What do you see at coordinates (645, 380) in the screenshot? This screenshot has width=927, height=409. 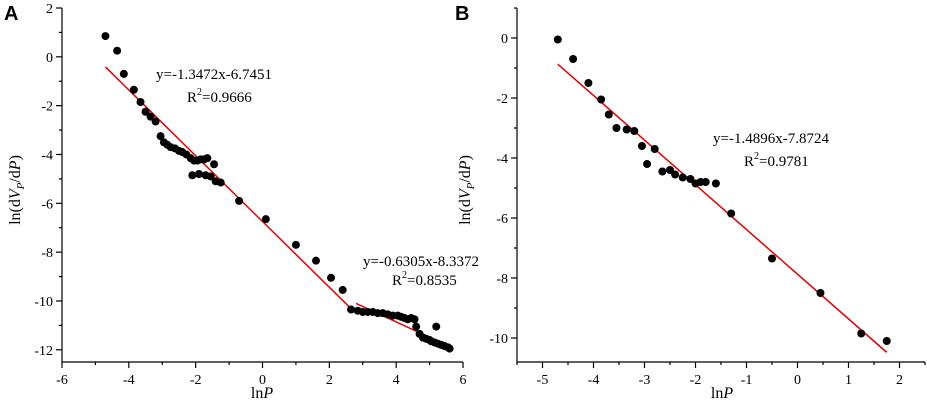 I see `x-tick-label: -3` at bounding box center [645, 380].